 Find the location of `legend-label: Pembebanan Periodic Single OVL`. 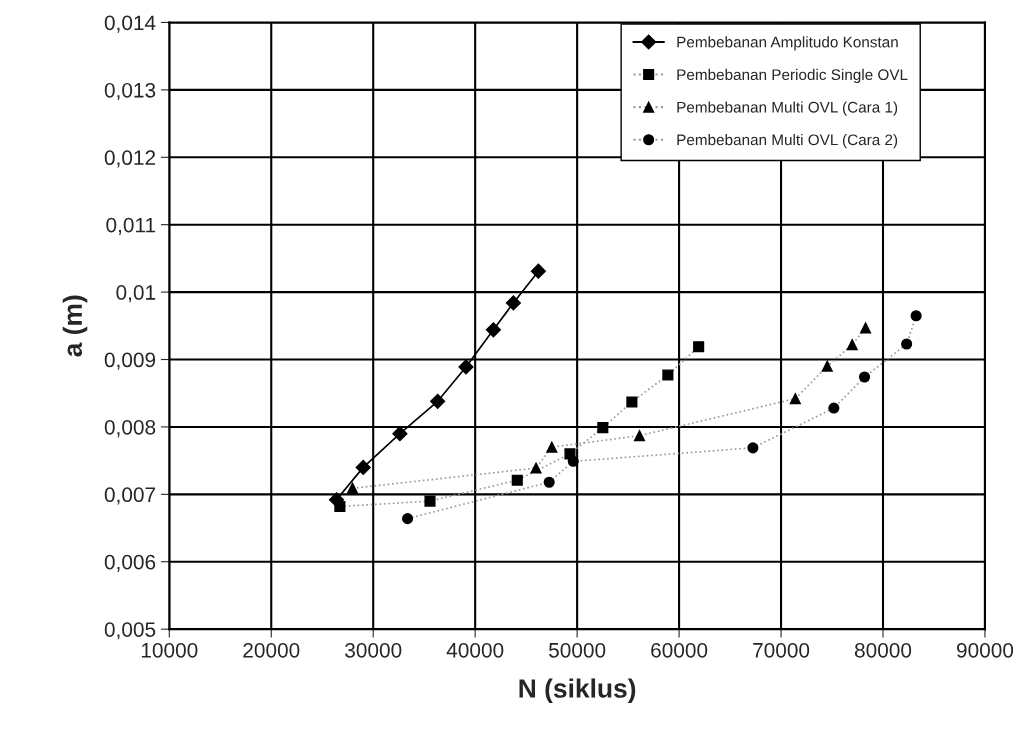

legend-label: Pembebanan Periodic Single OVL is located at coordinates (792, 76).